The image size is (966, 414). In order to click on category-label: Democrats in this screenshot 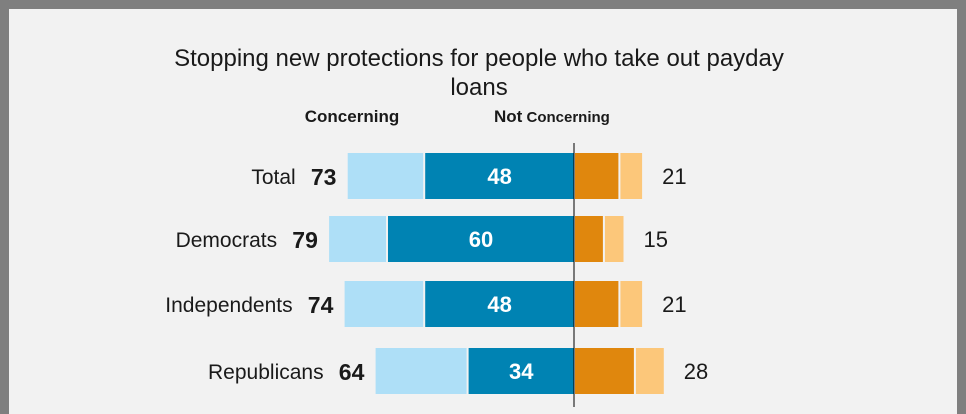, I will do `click(227, 240)`.